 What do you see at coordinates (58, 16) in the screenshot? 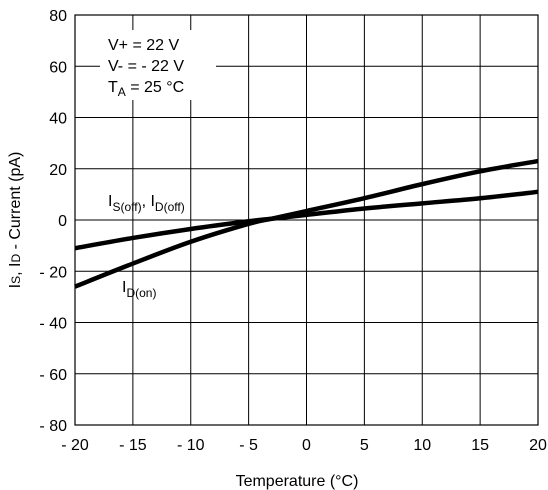
I see `y-tick-label: 80` at bounding box center [58, 16].